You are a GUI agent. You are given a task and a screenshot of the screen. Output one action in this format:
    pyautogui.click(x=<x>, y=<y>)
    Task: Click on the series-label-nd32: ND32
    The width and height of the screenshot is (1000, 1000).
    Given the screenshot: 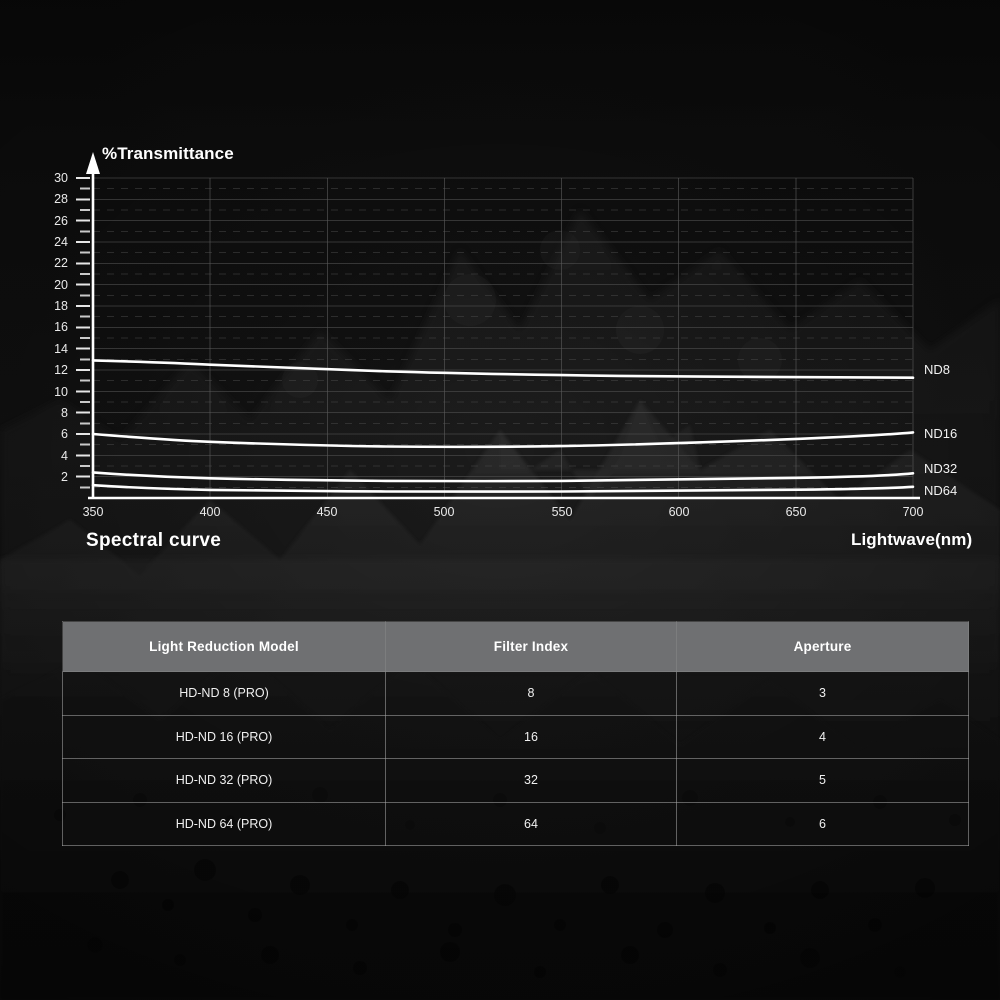 What is the action you would take?
    pyautogui.click(x=941, y=468)
    